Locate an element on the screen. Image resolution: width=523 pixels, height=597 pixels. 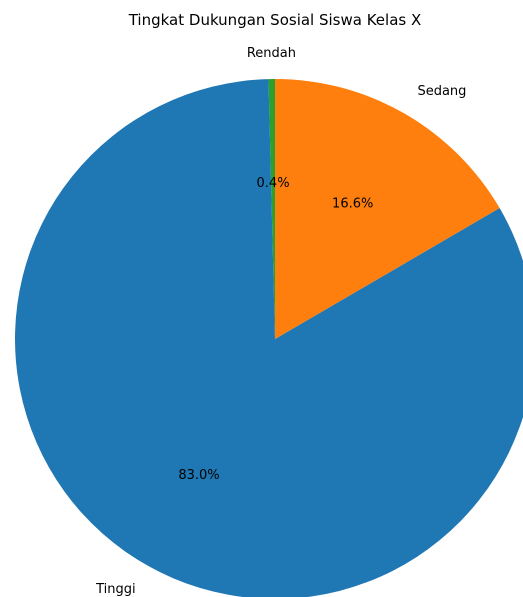
pct-label-sedang: 16.6% is located at coordinates (352, 204).